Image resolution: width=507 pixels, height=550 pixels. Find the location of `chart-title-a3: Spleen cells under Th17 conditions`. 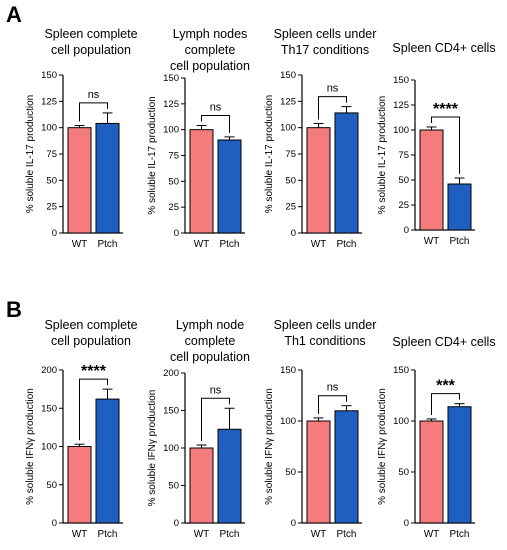

chart-title-a3: Spleen cells under Th17 conditions is located at coordinates (325, 42).